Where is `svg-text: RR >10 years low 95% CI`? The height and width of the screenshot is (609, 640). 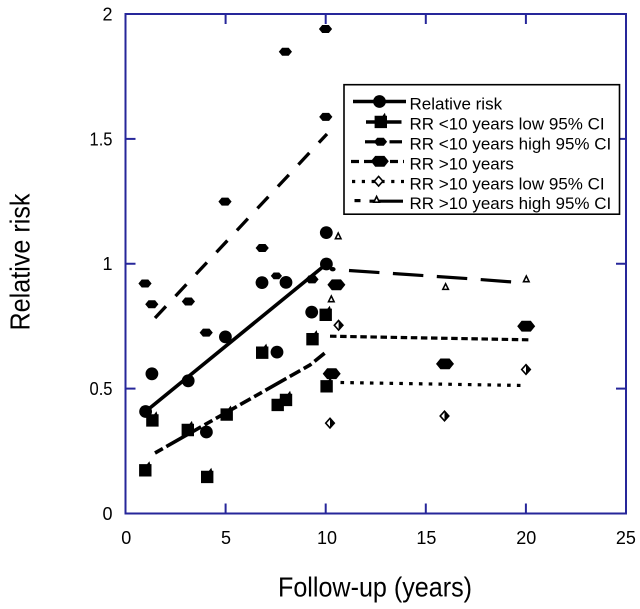 svg-text: RR >10 years low 95% CI is located at coordinates (507, 183).